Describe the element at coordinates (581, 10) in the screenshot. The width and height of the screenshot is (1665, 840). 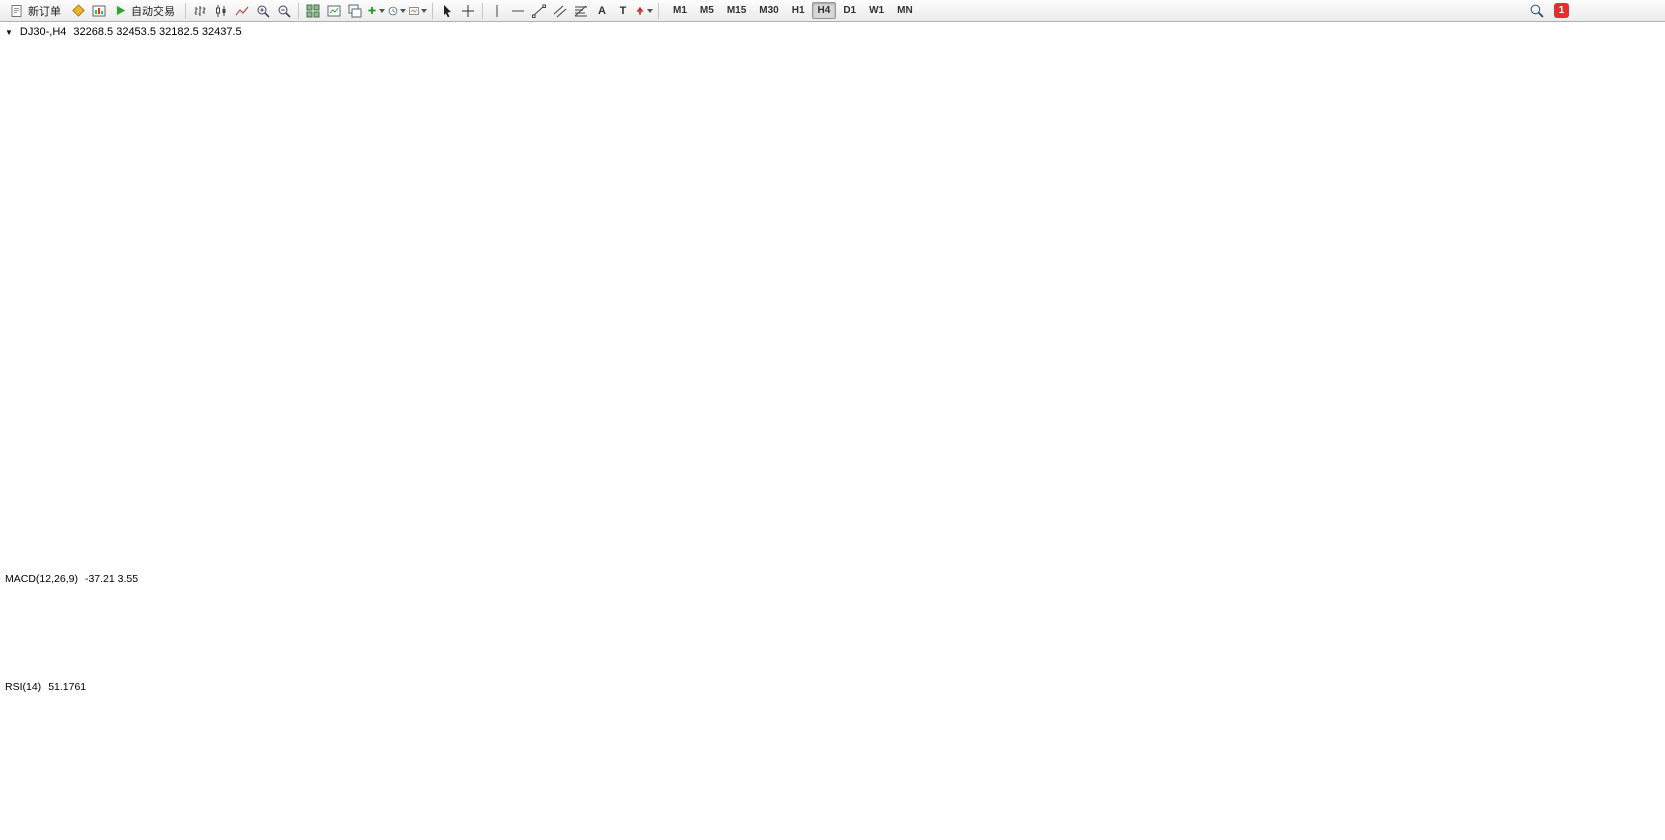
I see `fibo-icon` at that location.